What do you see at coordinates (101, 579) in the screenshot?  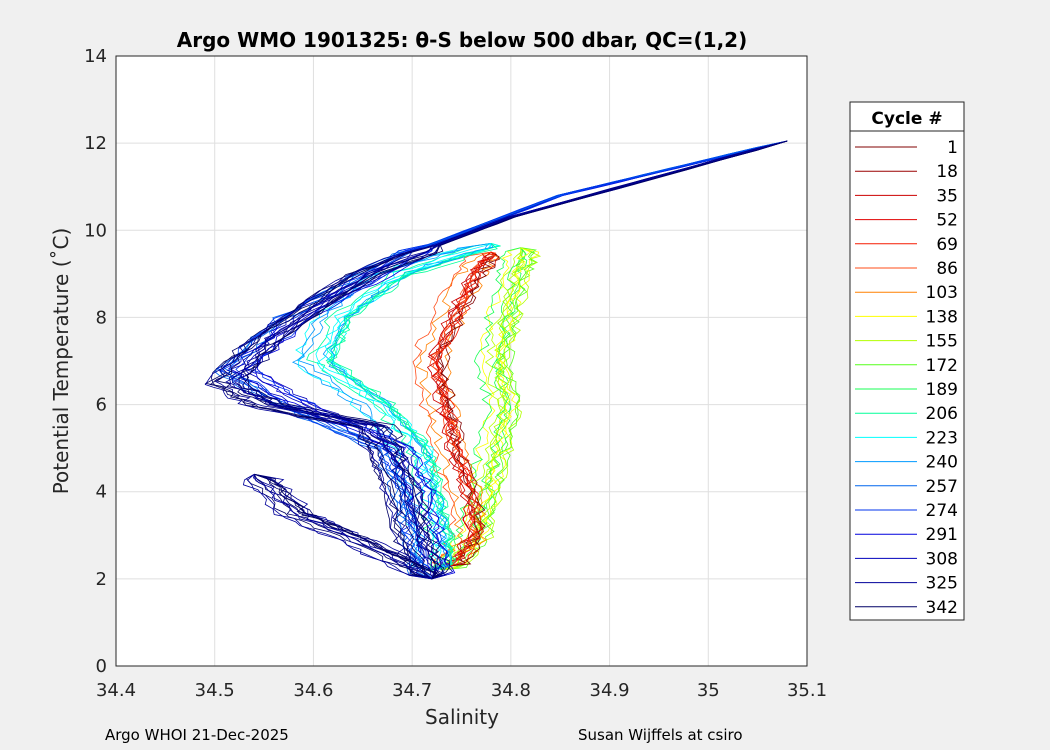 I see `y-tick-label: 2` at bounding box center [101, 579].